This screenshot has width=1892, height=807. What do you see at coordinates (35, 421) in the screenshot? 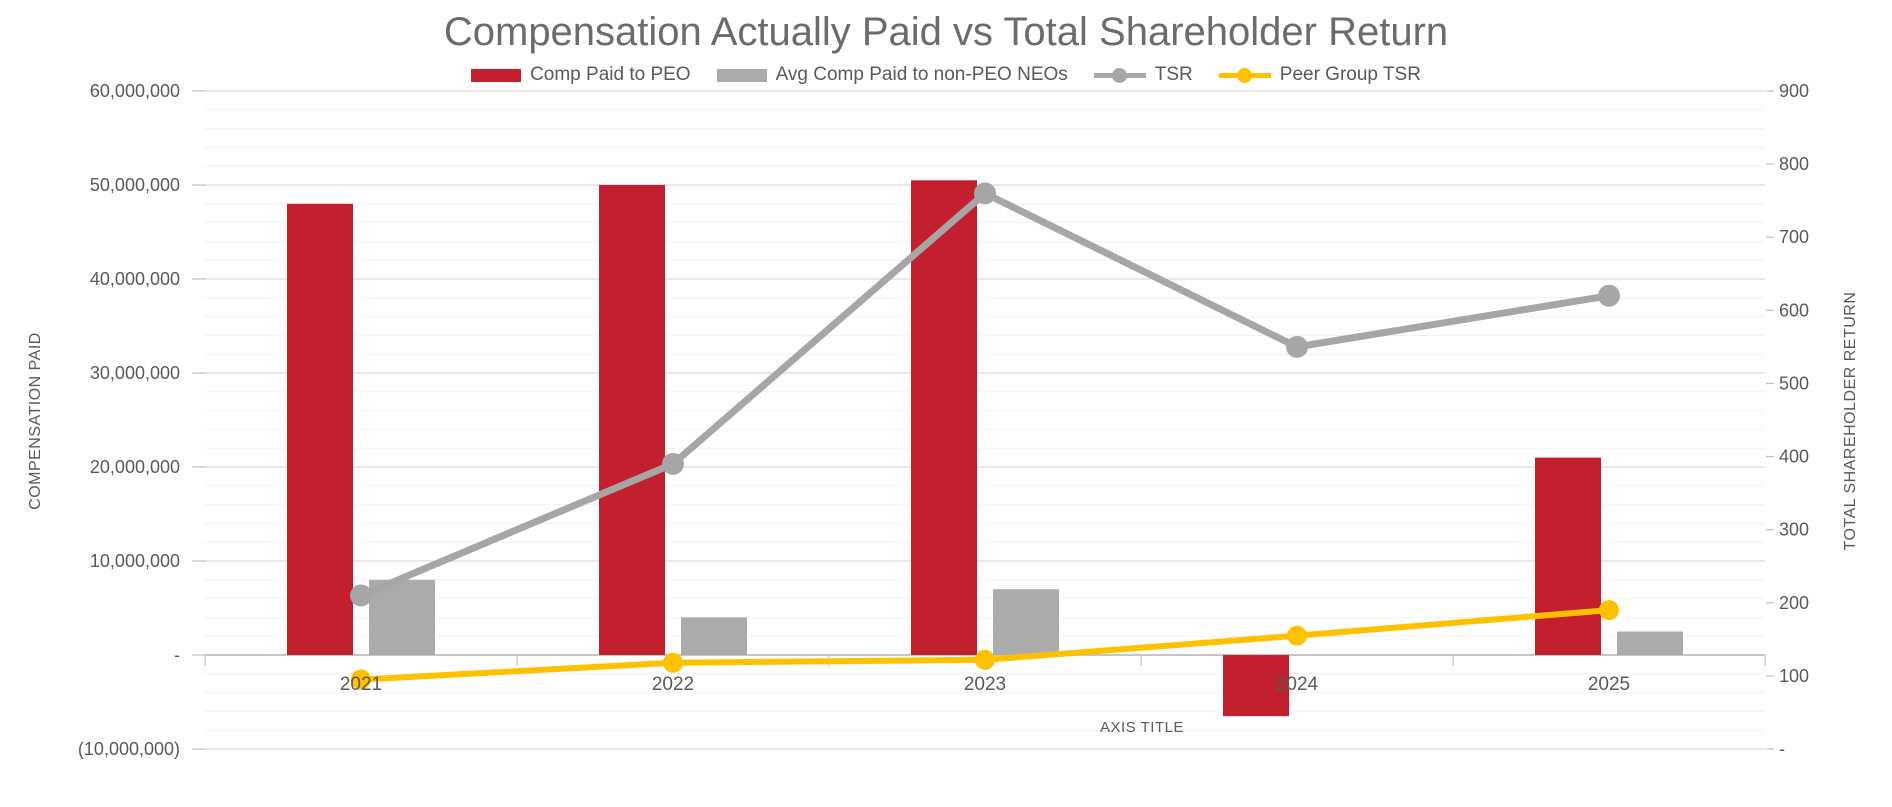
I see `left-axis-title: COMPENSATION PAID` at bounding box center [35, 421].